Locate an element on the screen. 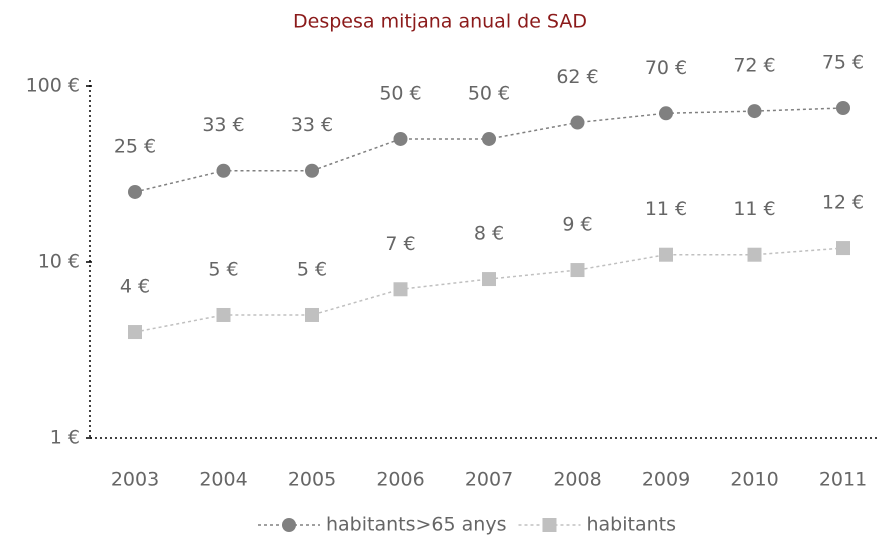 The height and width of the screenshot is (547, 880). data-label: 62 € is located at coordinates (577, 77).